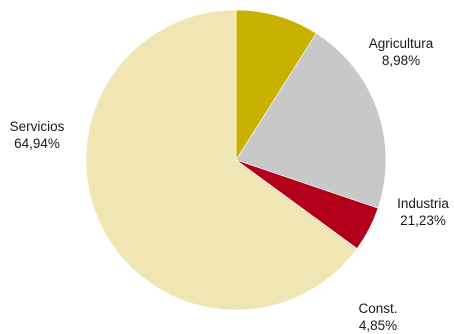  Describe the element at coordinates (401, 52) in the screenshot. I see `label-agricultura: Agricultura 8,98%` at that location.